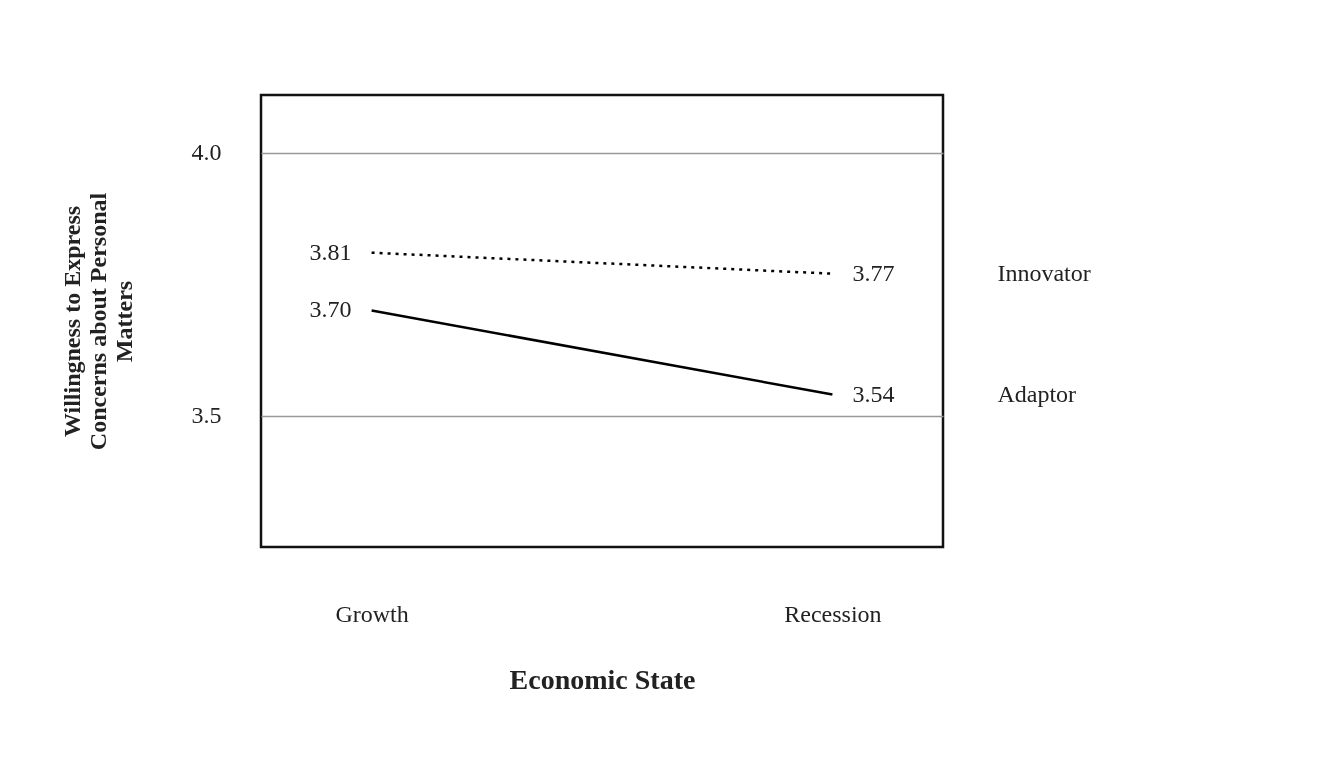 This screenshot has height=780, width=1322. What do you see at coordinates (1044, 272) in the screenshot?
I see `text: Innovator` at bounding box center [1044, 272].